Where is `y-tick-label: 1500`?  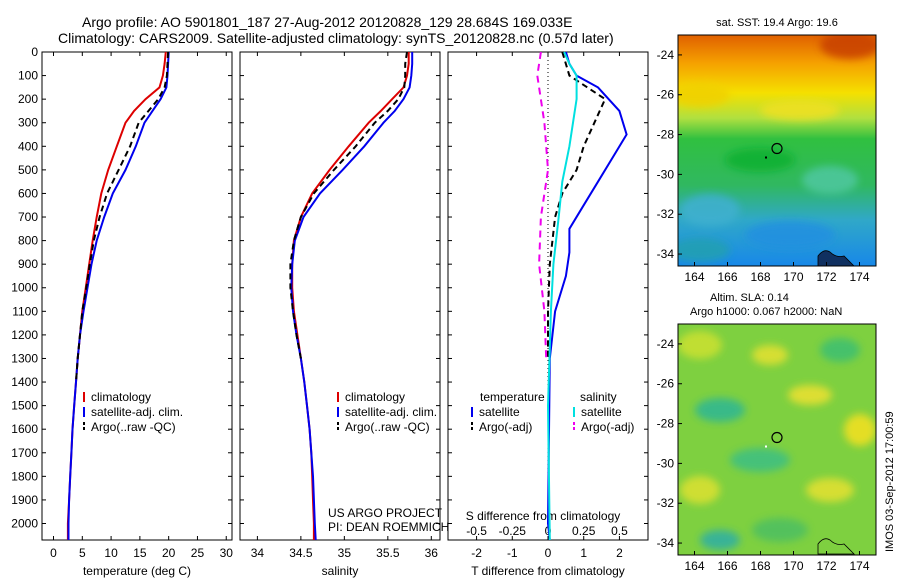
y-tick-label: 1500 is located at coordinates (24, 406).